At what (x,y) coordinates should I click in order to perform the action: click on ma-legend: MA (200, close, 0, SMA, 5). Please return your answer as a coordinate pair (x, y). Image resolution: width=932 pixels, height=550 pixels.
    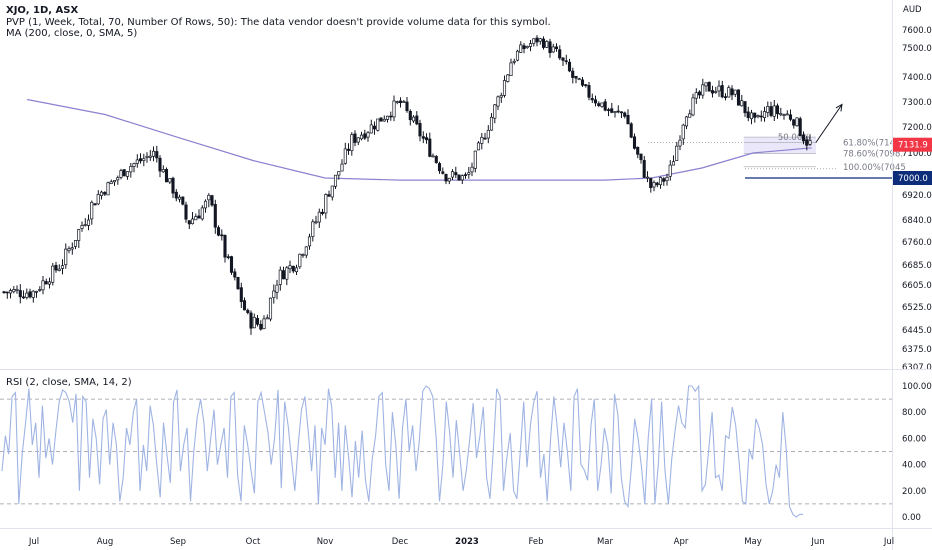
    Looking at the image, I should click on (72, 33).